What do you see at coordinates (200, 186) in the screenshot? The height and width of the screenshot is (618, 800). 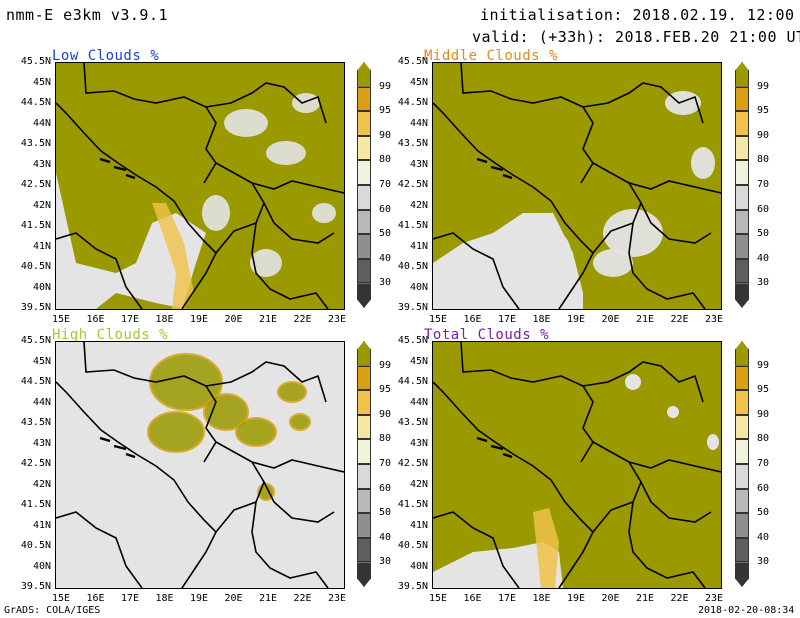 I see `low-clouds-map` at bounding box center [200, 186].